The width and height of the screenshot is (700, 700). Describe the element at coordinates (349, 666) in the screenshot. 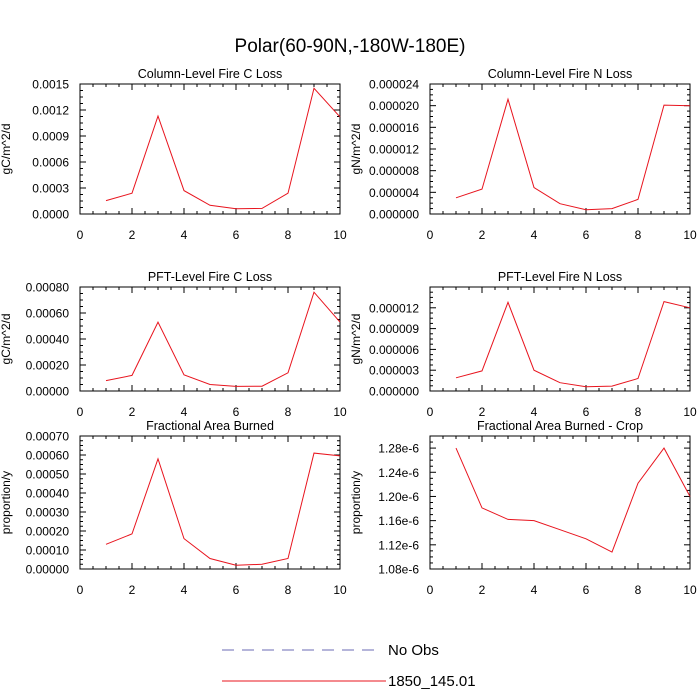

I see `legend: No Obs 1850_145.01` at that location.